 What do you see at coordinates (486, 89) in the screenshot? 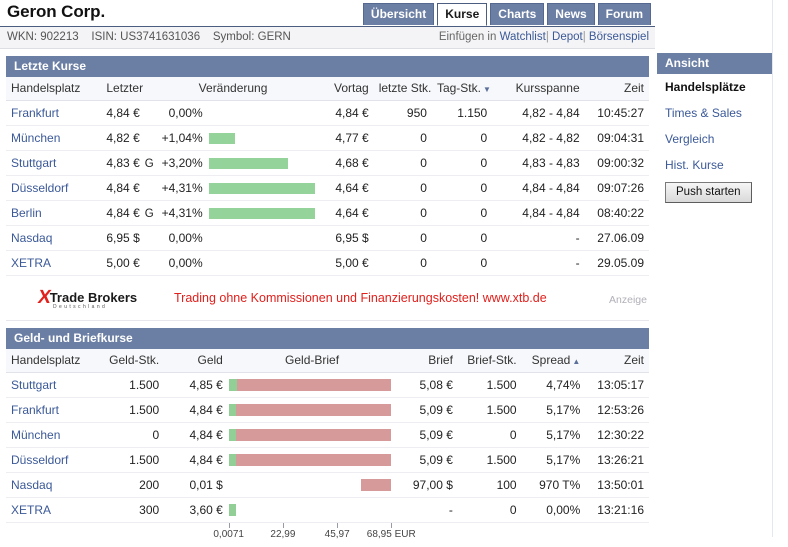
I see `sort-desc-icon: ▼` at bounding box center [486, 89].